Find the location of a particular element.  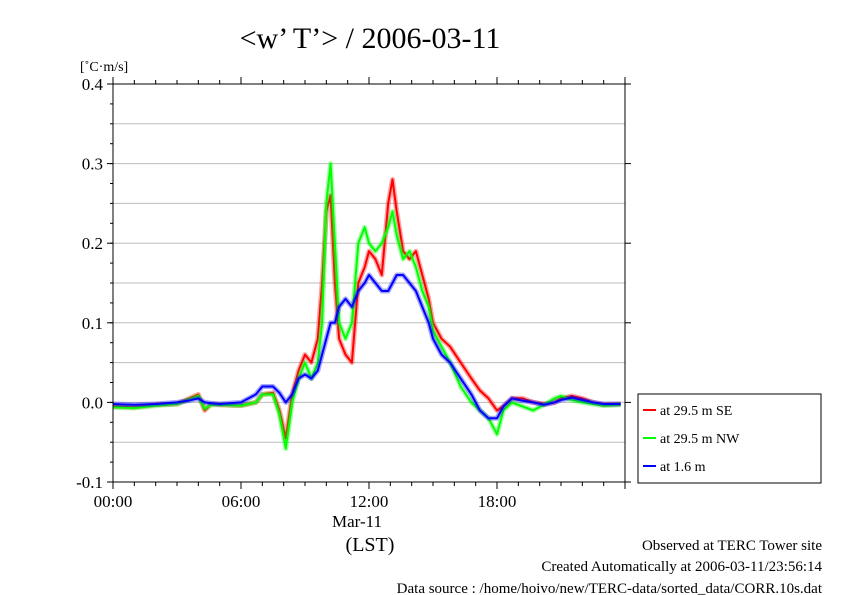

y-unit-label: [˚C·m/s] is located at coordinates (104, 67).